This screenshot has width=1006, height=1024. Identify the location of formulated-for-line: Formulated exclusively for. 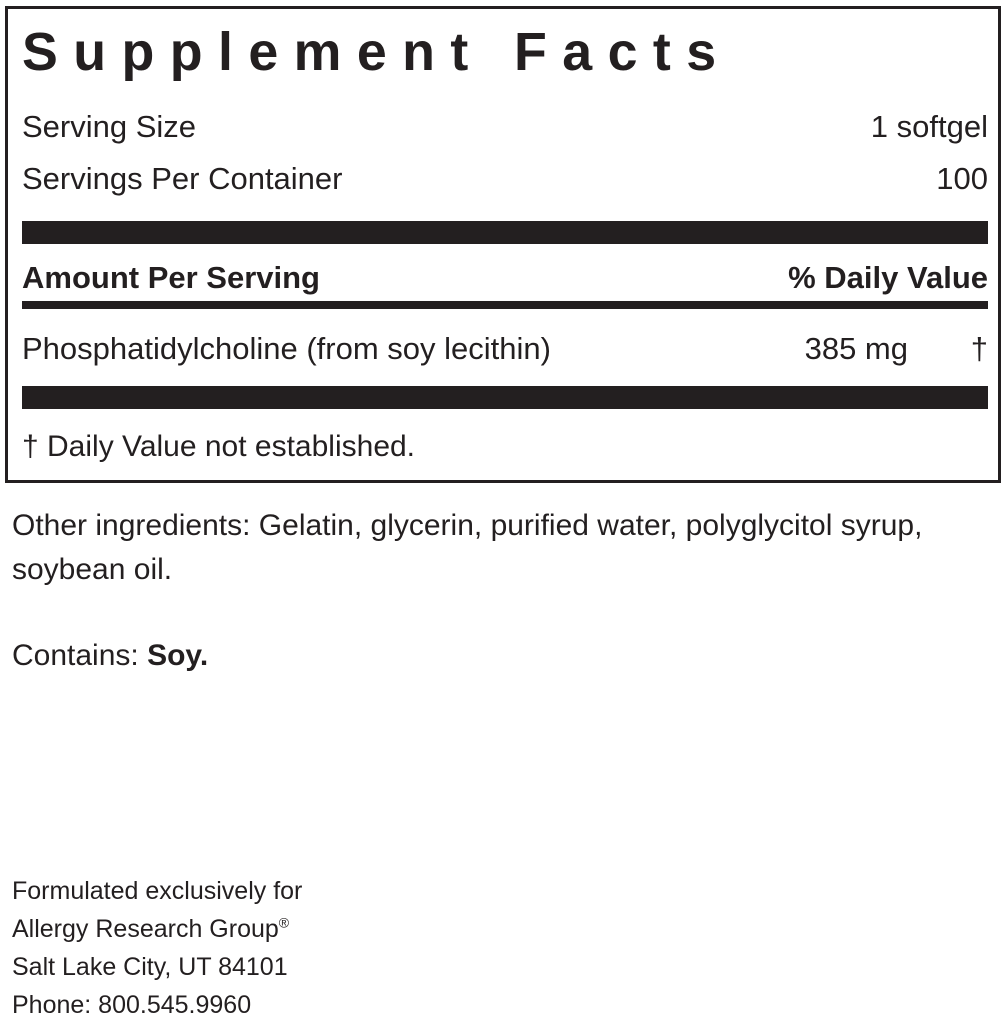
(157, 891).